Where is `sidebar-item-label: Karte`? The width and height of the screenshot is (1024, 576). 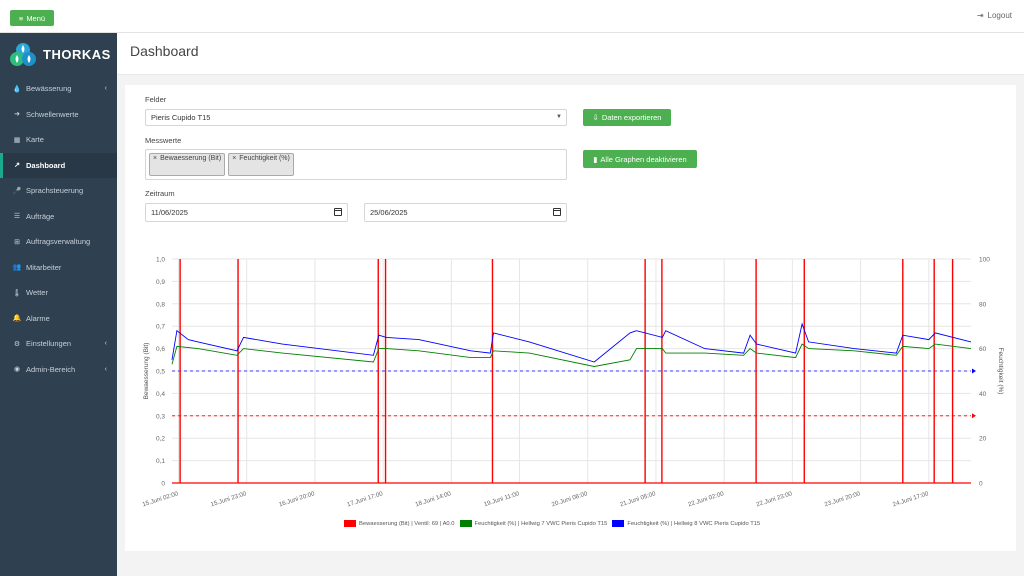
sidebar-item-label: Karte is located at coordinates (35, 140).